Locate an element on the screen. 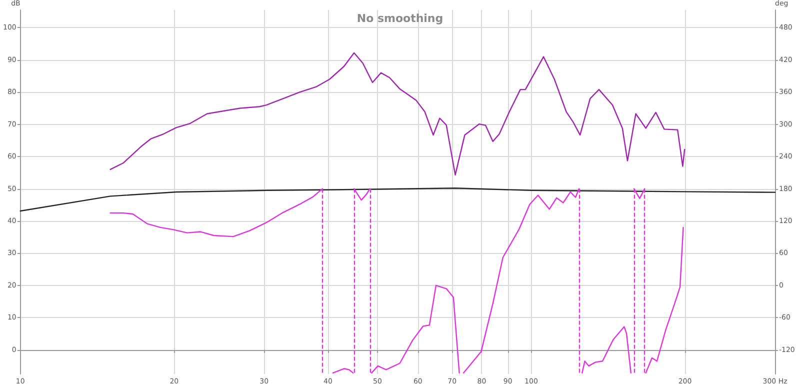  chart-title: No smoothing is located at coordinates (400, 18).